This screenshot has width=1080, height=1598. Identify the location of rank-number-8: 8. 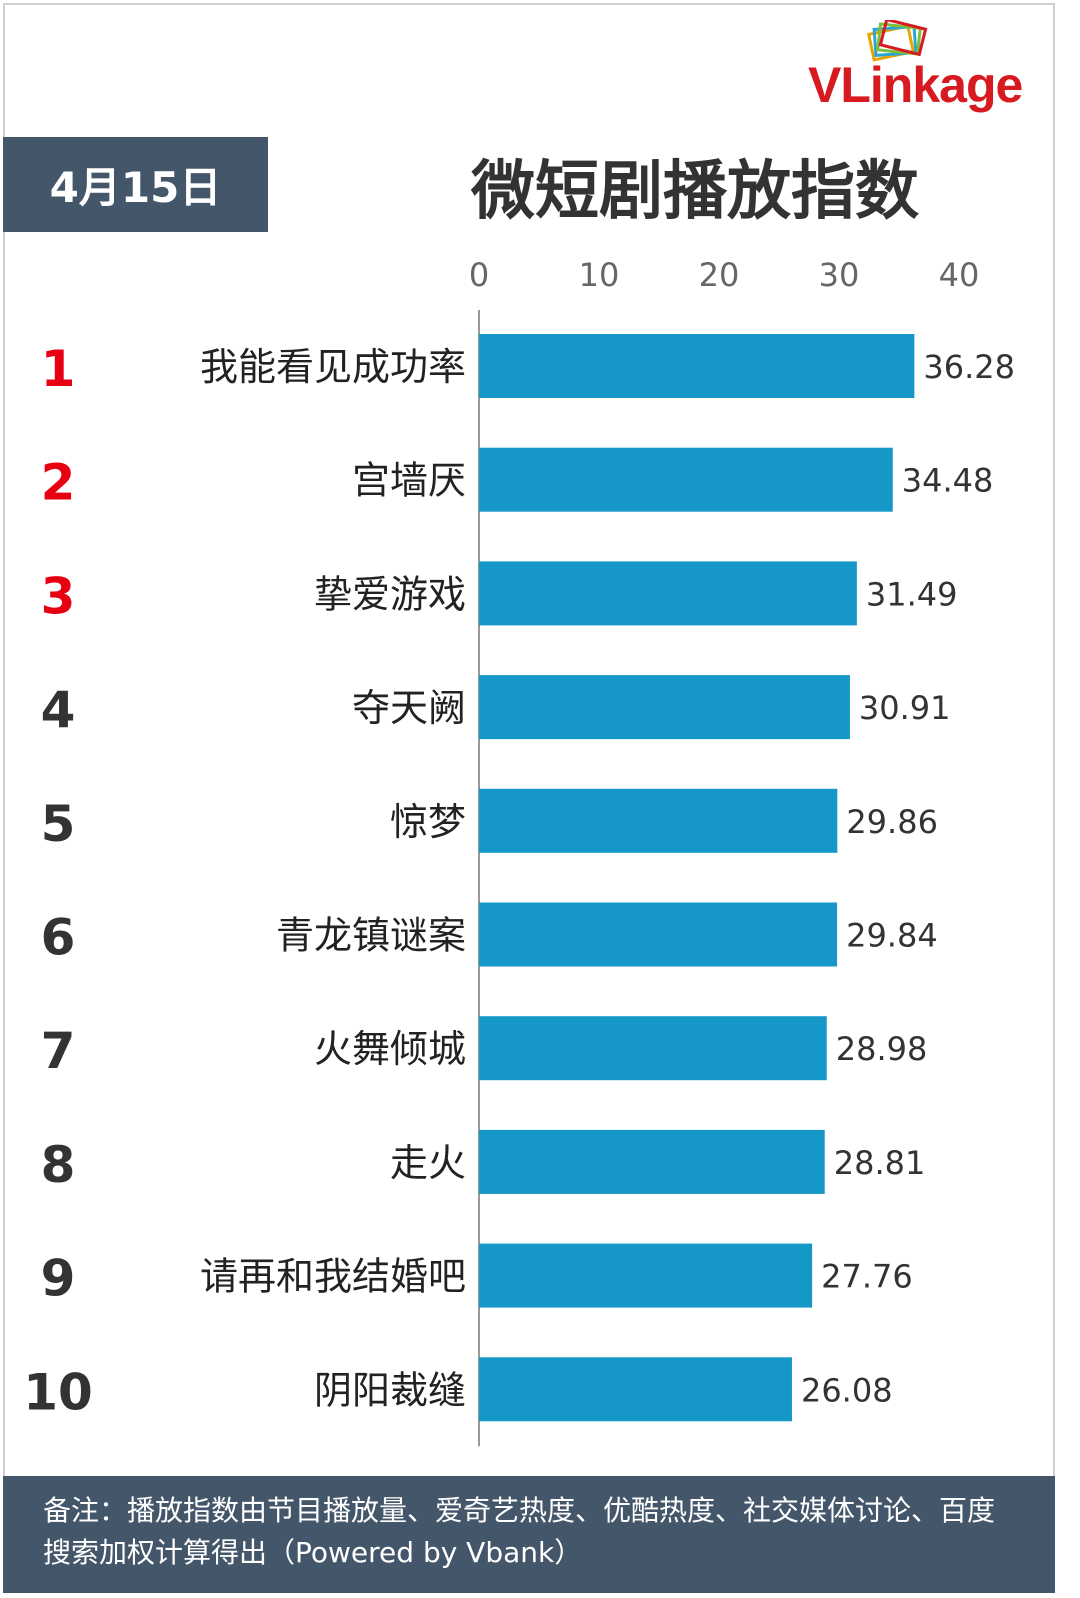
(58, 1165).